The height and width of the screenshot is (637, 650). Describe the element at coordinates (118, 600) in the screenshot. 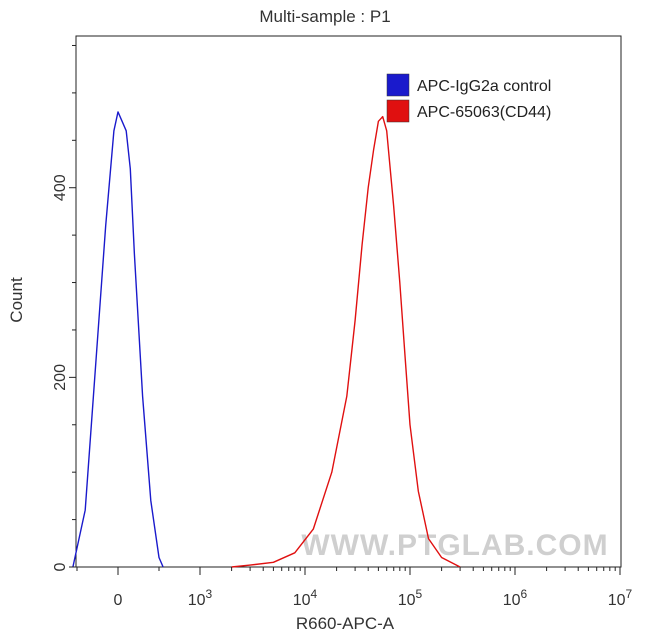

I see `x-tick-label: 0` at that location.